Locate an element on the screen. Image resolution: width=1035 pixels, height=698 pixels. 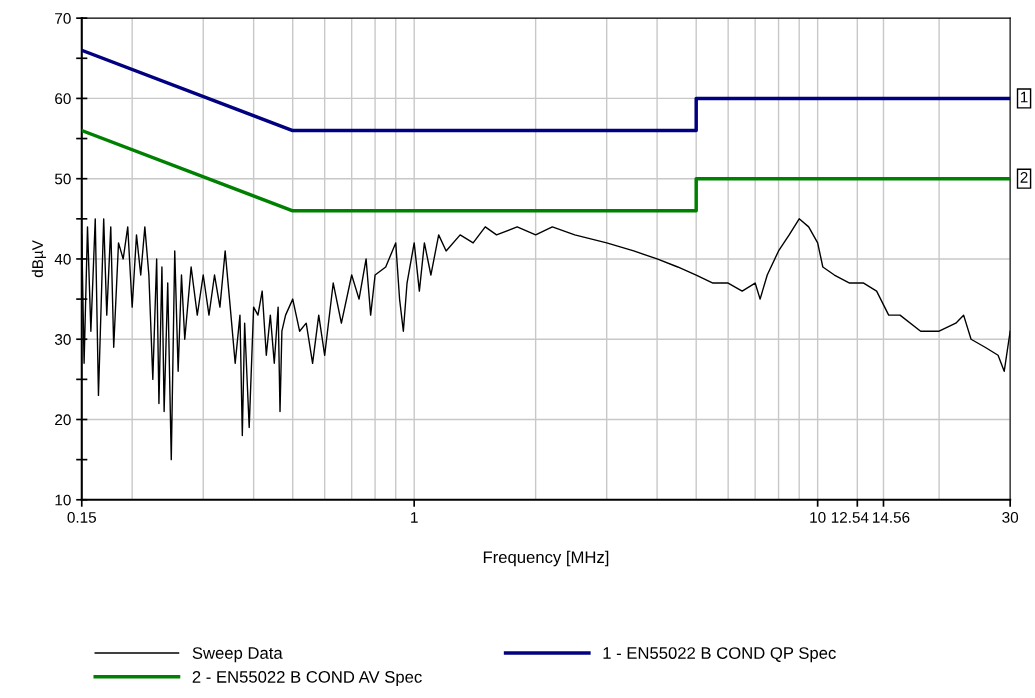
x-tick-label: 1 is located at coordinates (414, 517).